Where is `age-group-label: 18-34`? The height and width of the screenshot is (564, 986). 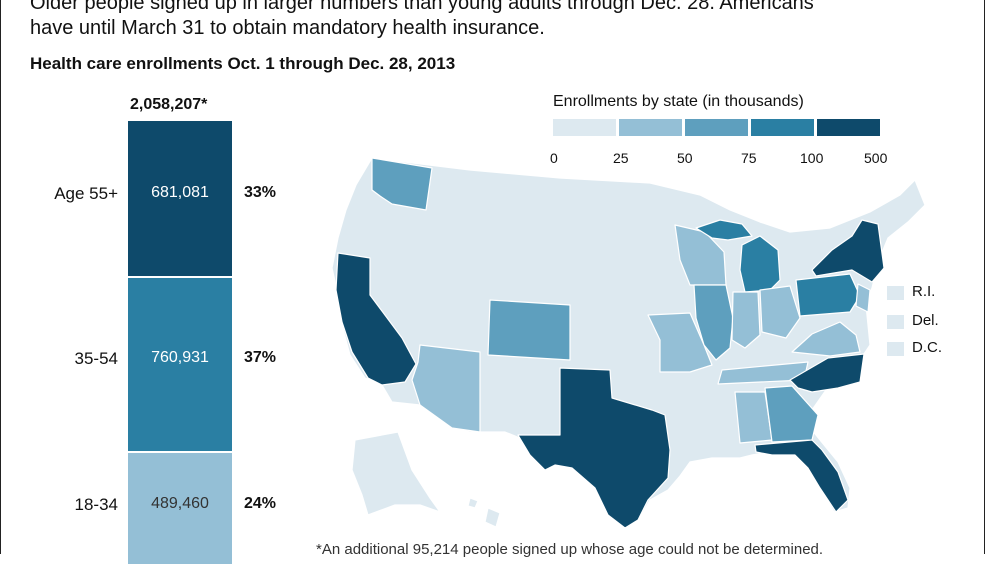
age-group-label: 18-34 is located at coordinates (96, 504).